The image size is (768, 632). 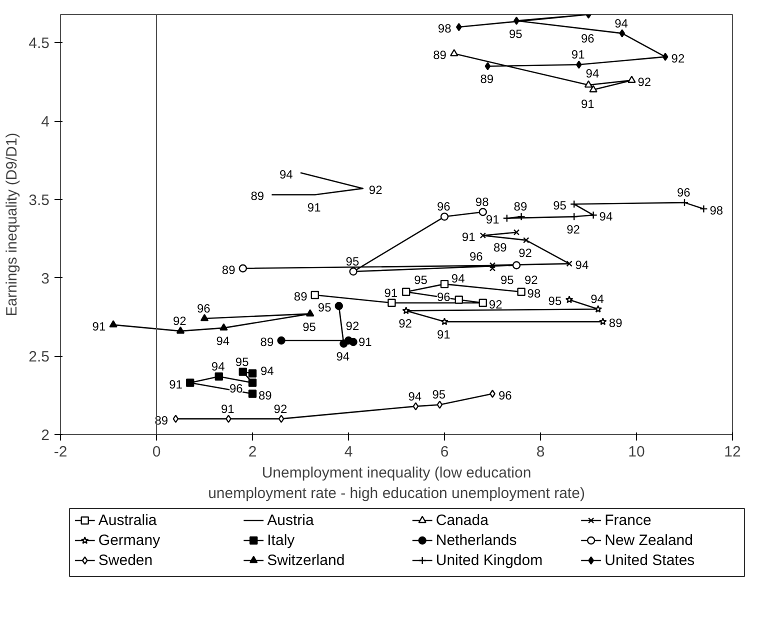 What do you see at coordinates (636, 452) in the screenshot?
I see `x-tick-label: 10` at bounding box center [636, 452].